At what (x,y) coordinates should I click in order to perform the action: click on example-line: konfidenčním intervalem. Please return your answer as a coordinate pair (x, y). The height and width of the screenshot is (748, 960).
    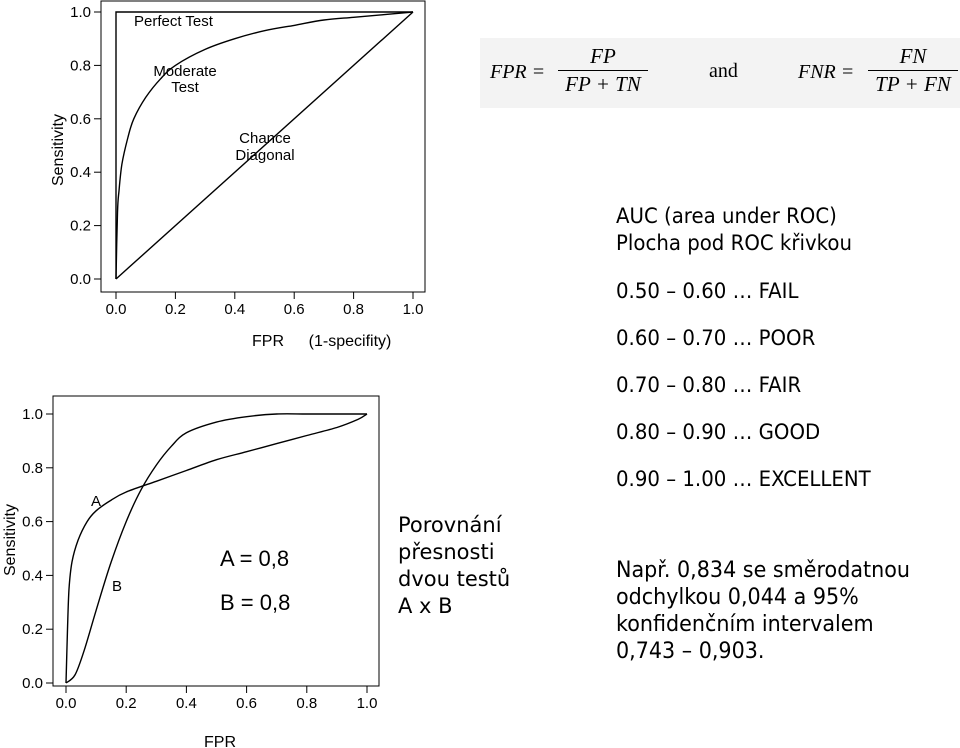
    Looking at the image, I should click on (745, 624).